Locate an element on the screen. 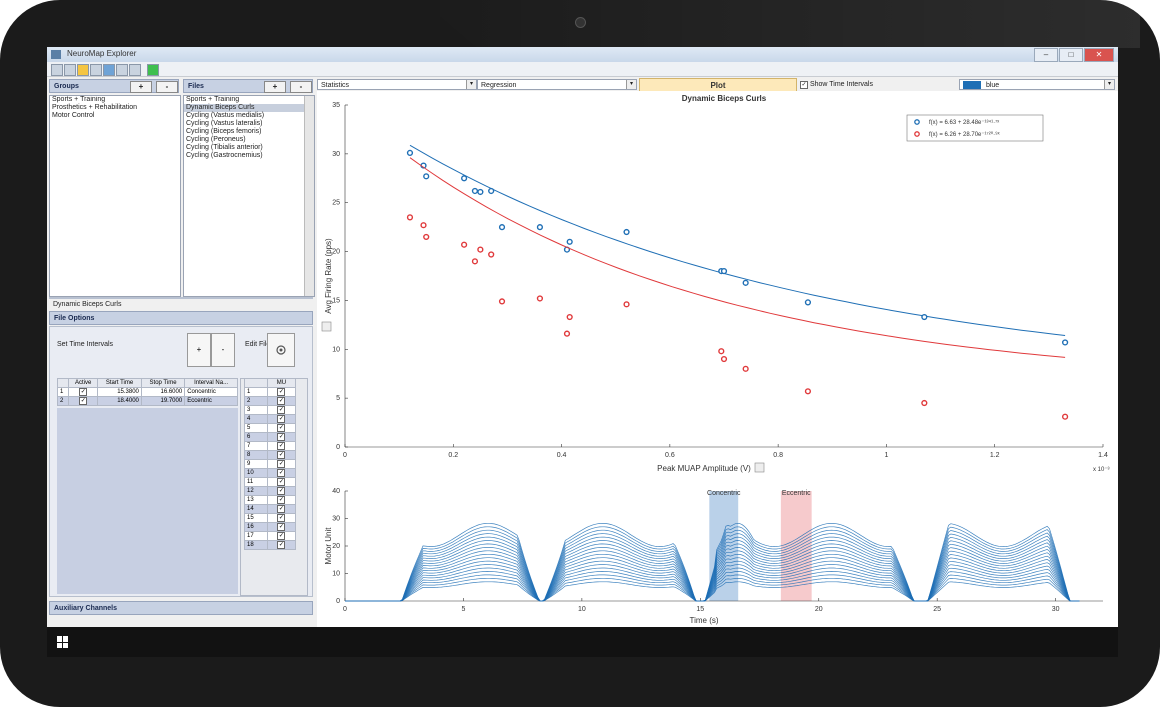 This screenshot has width=1160, height=707. add-group-button: + is located at coordinates (141, 87).